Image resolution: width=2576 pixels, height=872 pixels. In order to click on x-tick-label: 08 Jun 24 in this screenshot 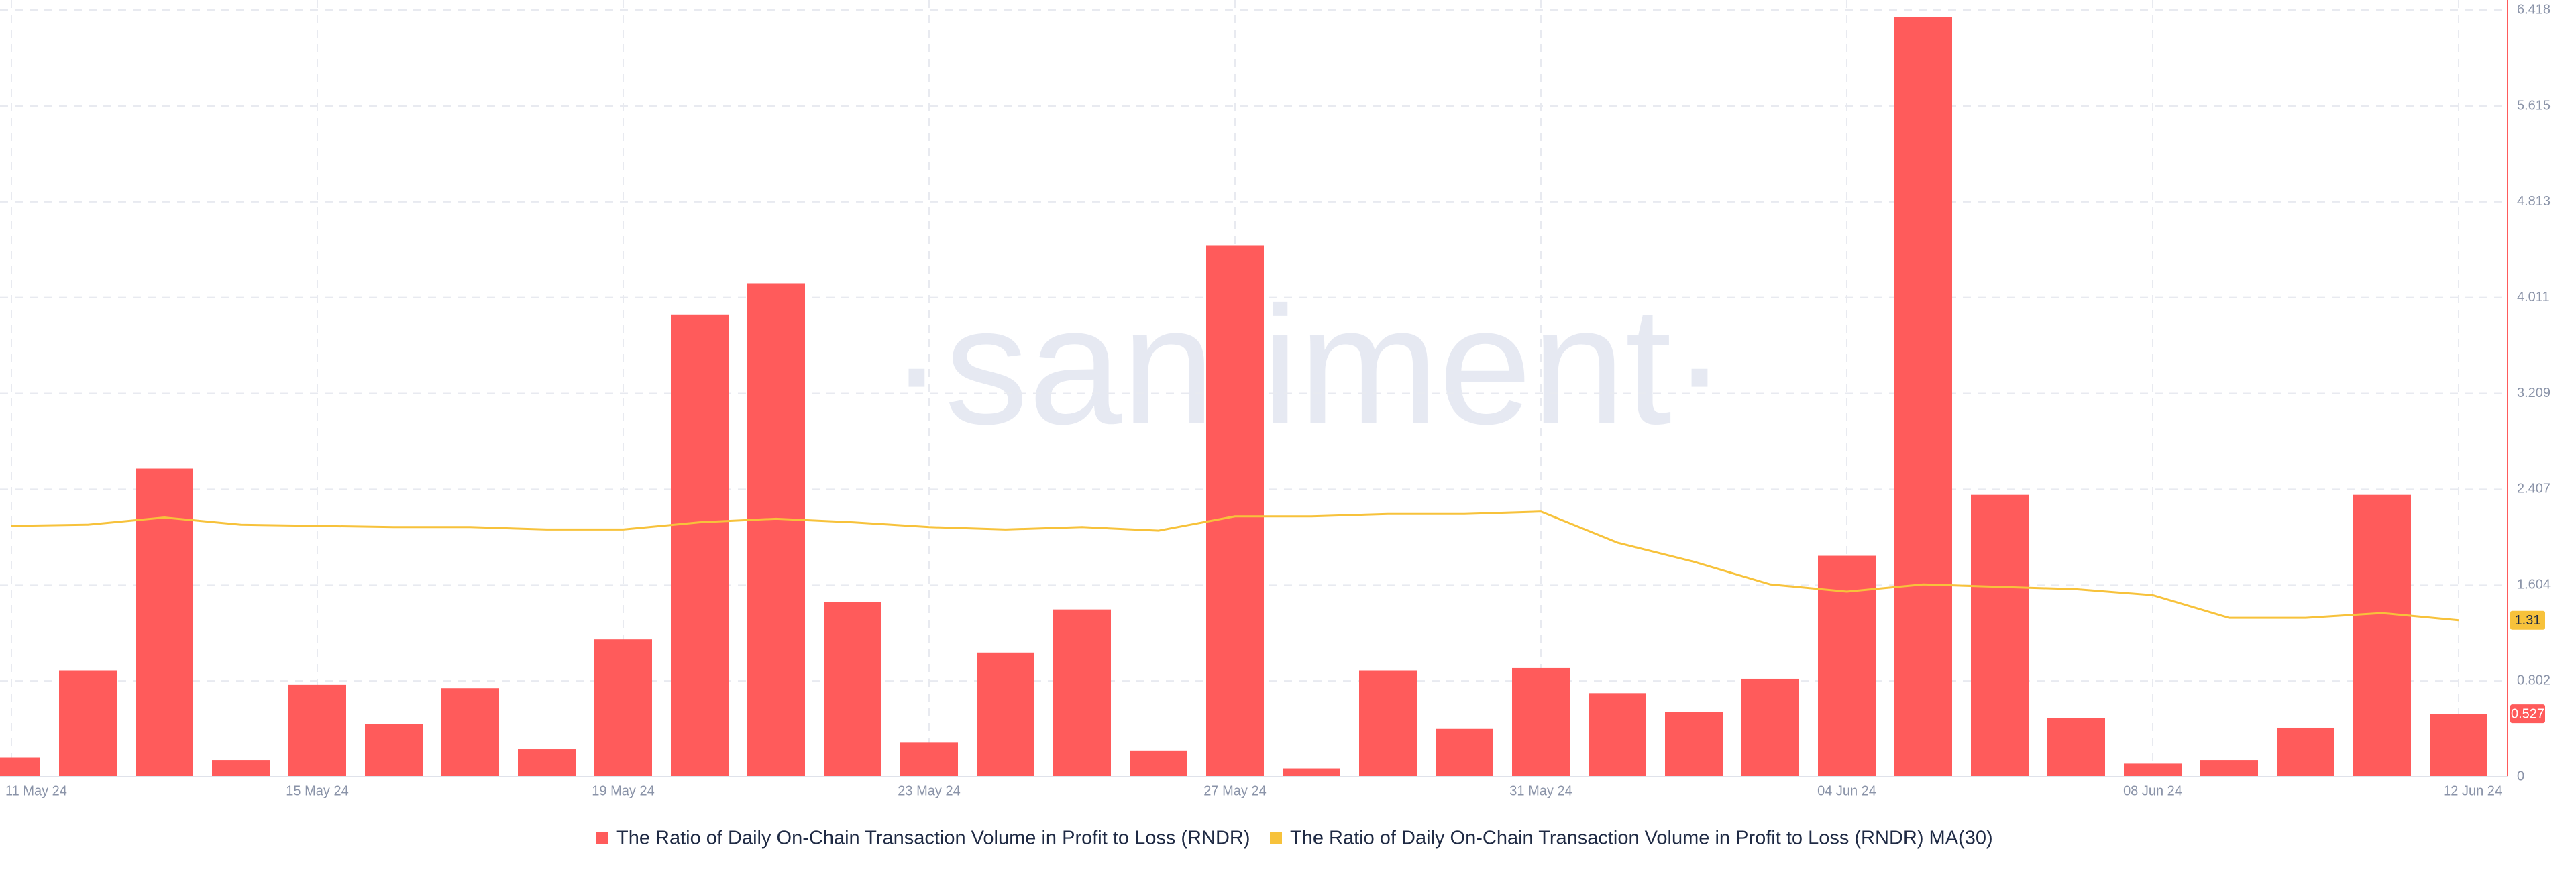, I will do `click(2152, 790)`.